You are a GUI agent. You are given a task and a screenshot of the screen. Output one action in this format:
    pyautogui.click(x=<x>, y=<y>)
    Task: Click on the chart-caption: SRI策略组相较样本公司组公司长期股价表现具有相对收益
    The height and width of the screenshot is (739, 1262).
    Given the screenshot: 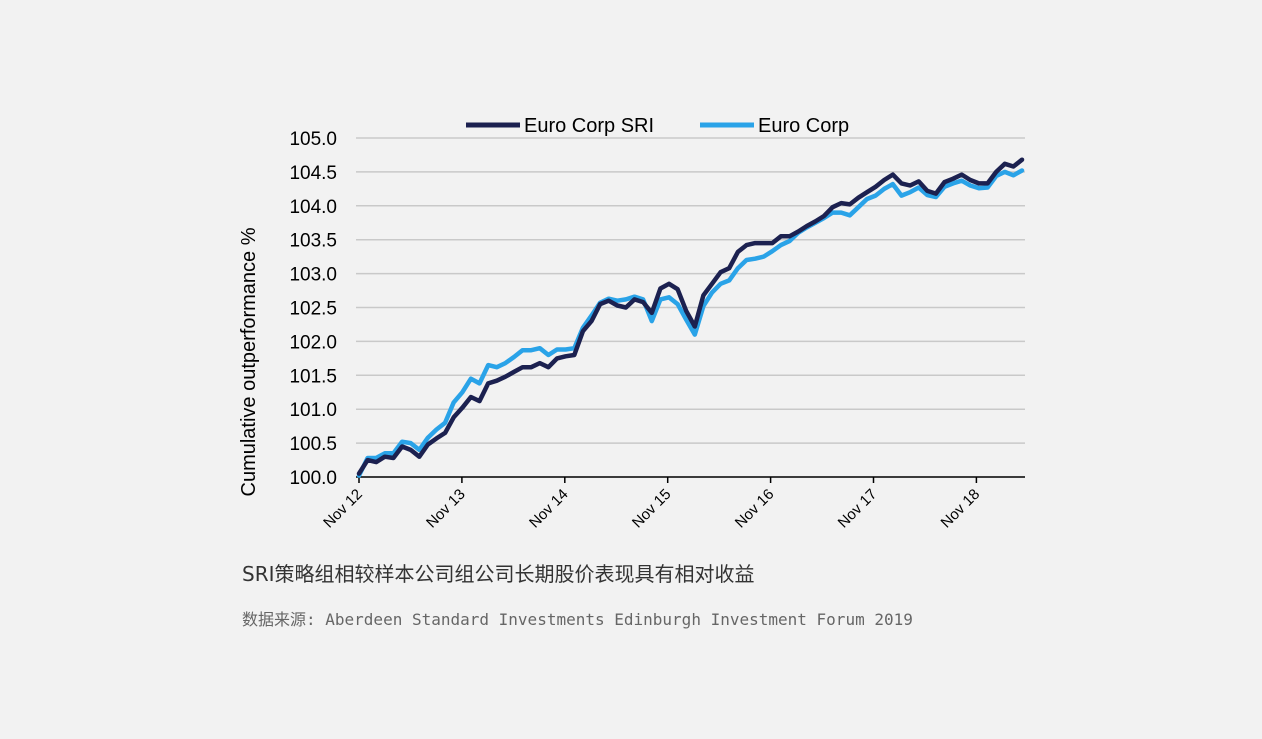 What is the action you would take?
    pyautogui.click(x=498, y=574)
    